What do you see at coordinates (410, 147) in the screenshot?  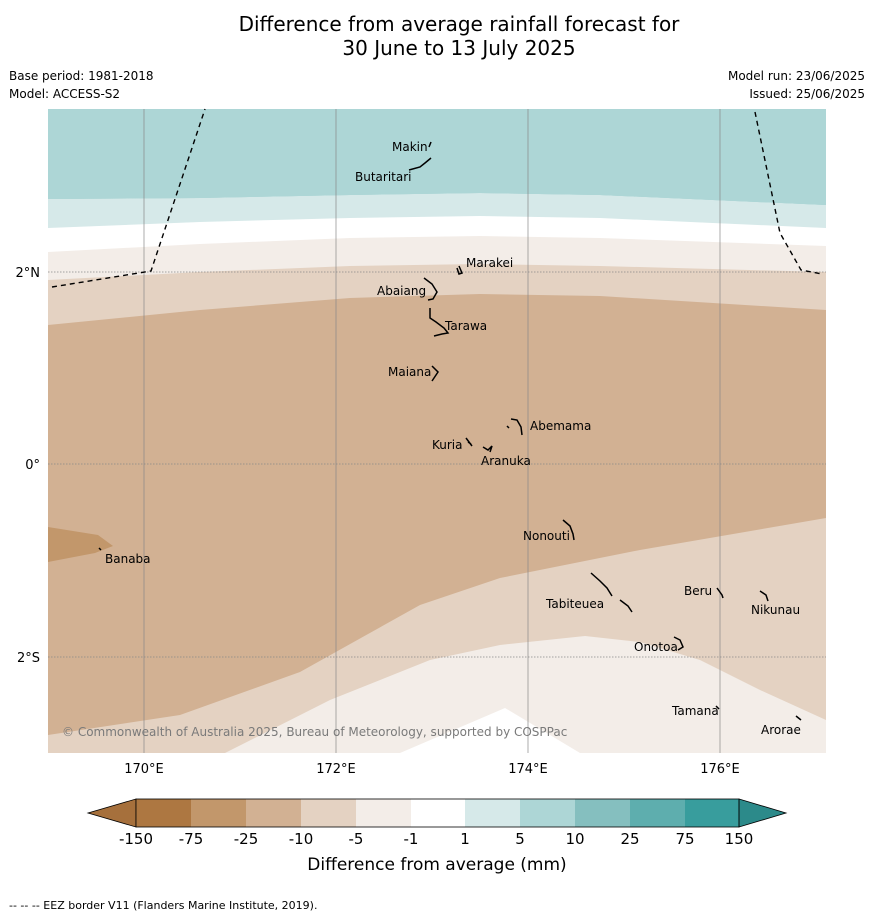 I see `label-makin: Makin` at bounding box center [410, 147].